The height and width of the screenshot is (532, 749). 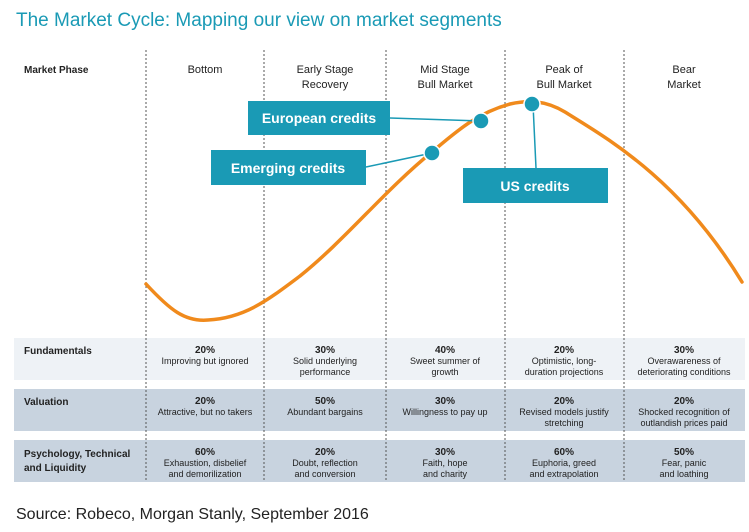 I want to click on cell-desc: Abundant bargains, so click(x=325, y=412).